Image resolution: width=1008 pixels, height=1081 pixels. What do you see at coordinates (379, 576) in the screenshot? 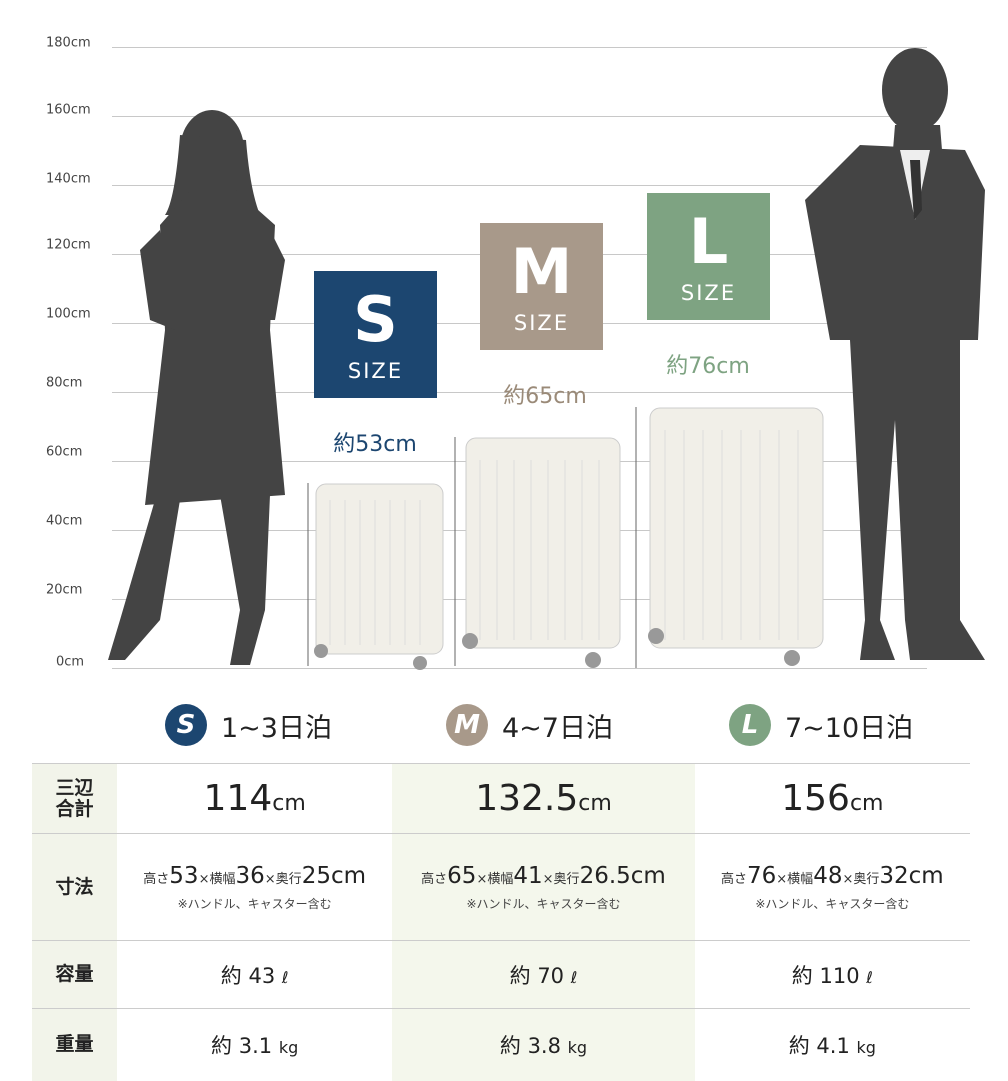
I see `suitcase-s` at bounding box center [379, 576].